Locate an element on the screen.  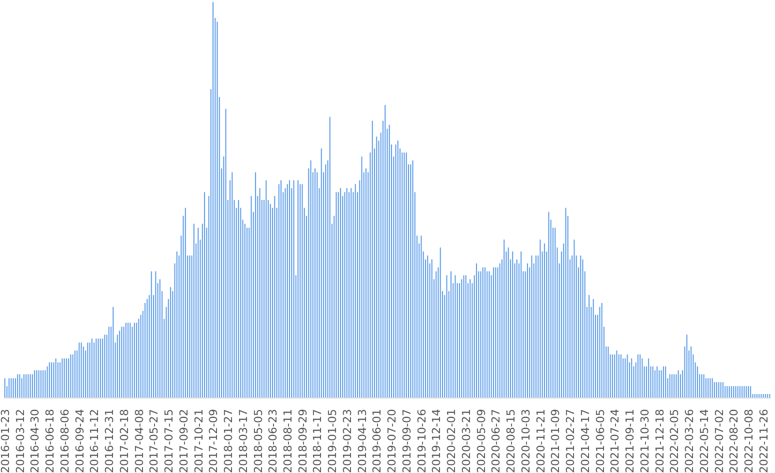
x-tick-label: 2018-09-29 is located at coordinates (303, 441).